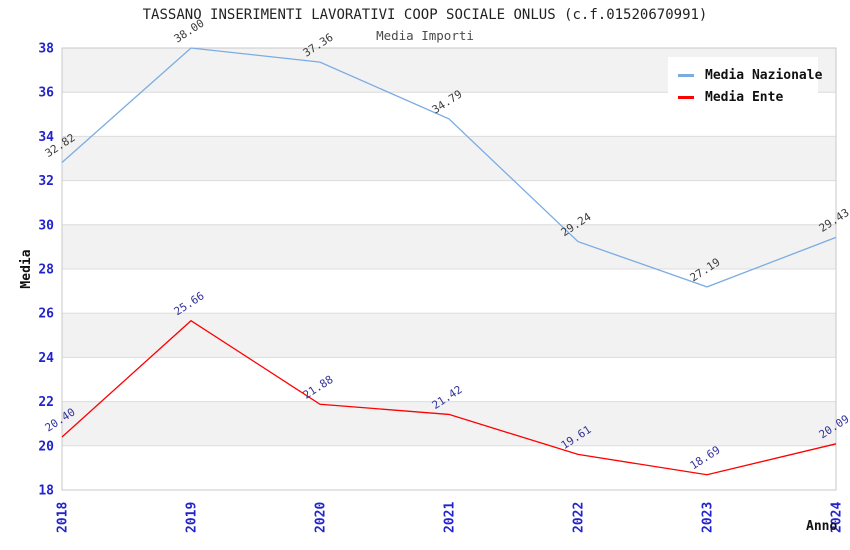  What do you see at coordinates (46, 93) in the screenshot?
I see `y-tick-label: 36` at bounding box center [46, 93].